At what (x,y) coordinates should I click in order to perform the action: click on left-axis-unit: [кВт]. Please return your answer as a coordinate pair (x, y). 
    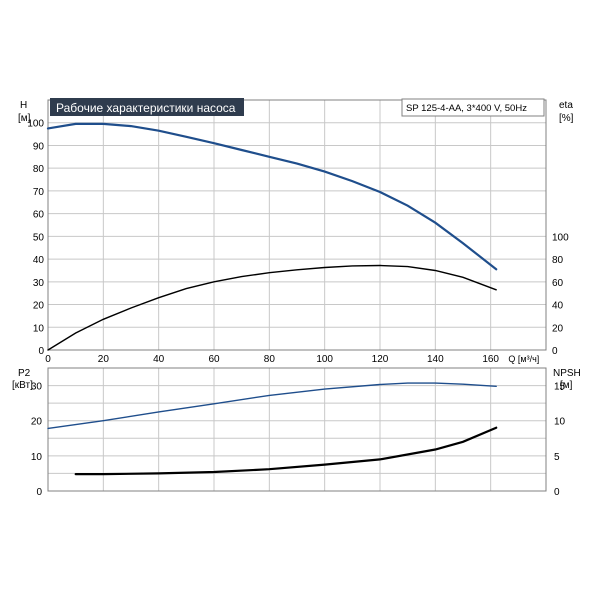
    Looking at the image, I should click on (22, 385).